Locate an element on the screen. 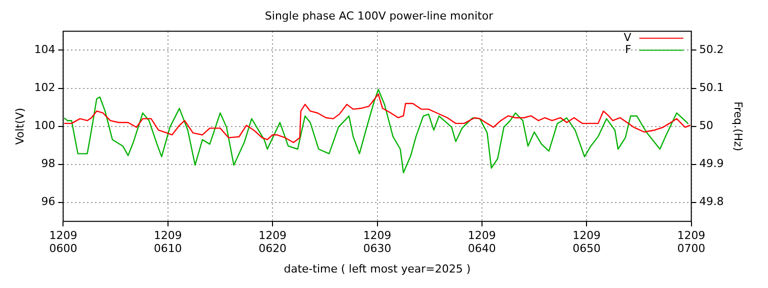  y-tick-label: 98 is located at coordinates (48, 163).